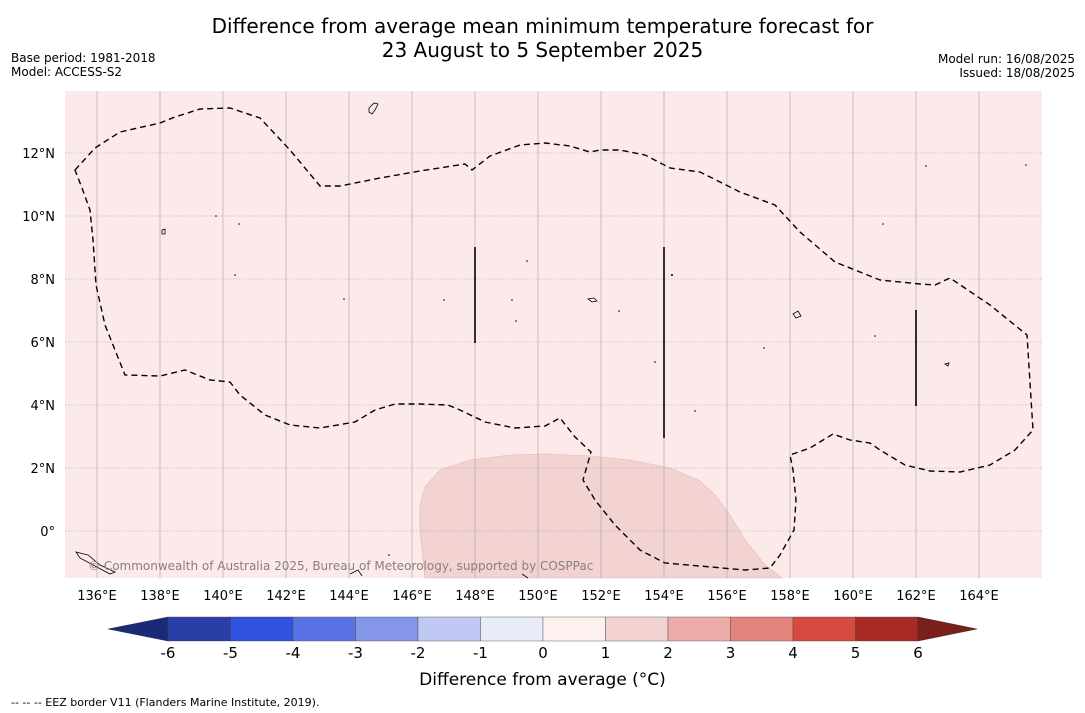 The image size is (1085, 713). I want to click on title-line-2: 23 August to 5 September 2025, so click(542, 50).